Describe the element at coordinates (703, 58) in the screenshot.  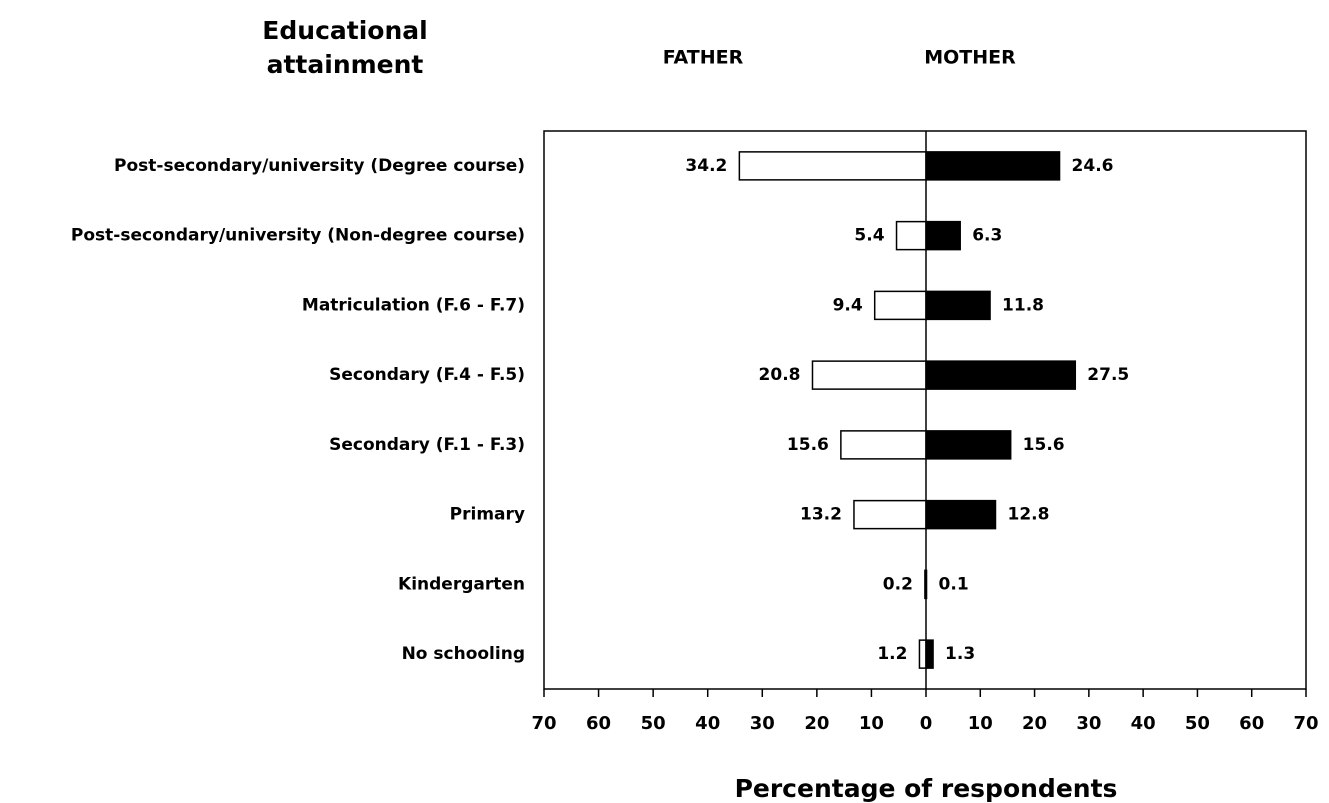
I see `father-title: FATHER` at that location.